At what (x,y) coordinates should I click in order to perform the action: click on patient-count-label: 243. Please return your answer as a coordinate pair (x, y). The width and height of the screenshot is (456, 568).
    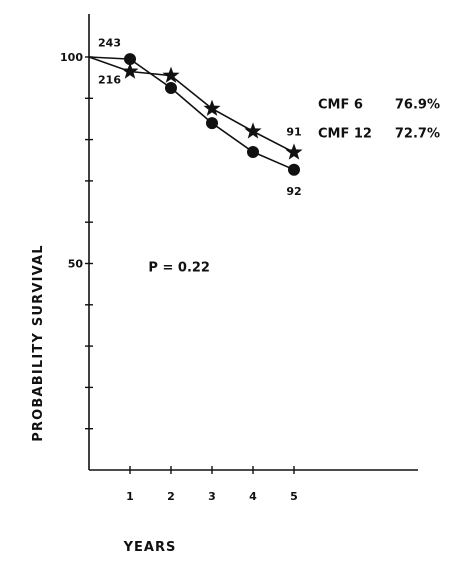
    Looking at the image, I should click on (109, 43).